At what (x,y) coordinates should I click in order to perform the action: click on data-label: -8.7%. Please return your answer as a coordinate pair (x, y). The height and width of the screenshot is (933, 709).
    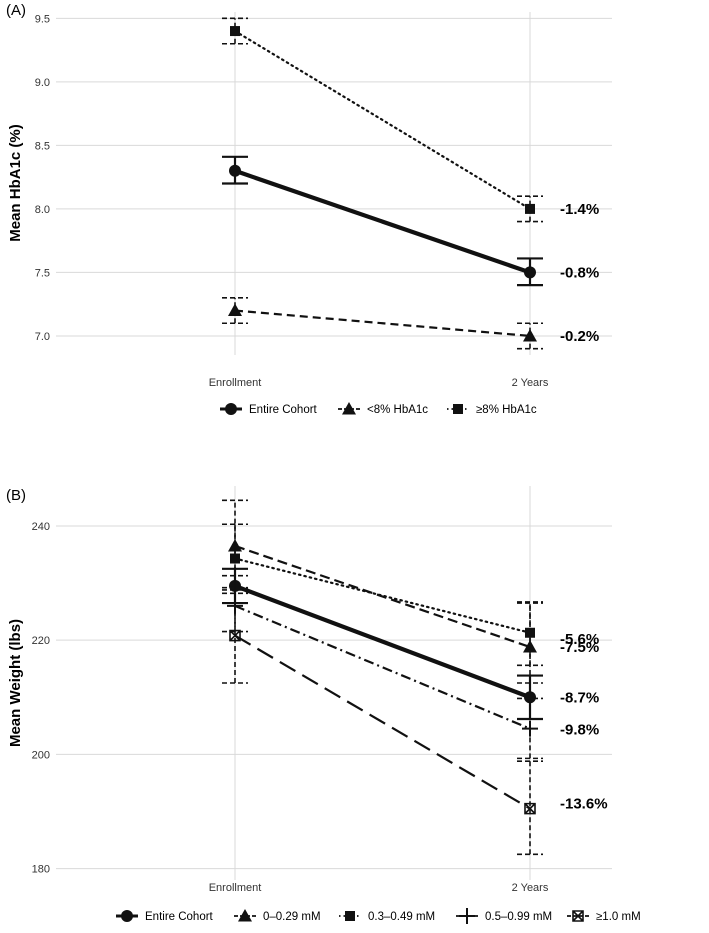
    Looking at the image, I should click on (579, 697).